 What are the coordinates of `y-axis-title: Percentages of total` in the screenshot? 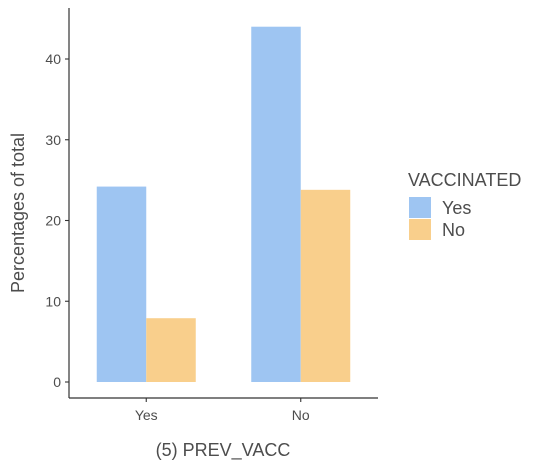 It's located at (18, 213).